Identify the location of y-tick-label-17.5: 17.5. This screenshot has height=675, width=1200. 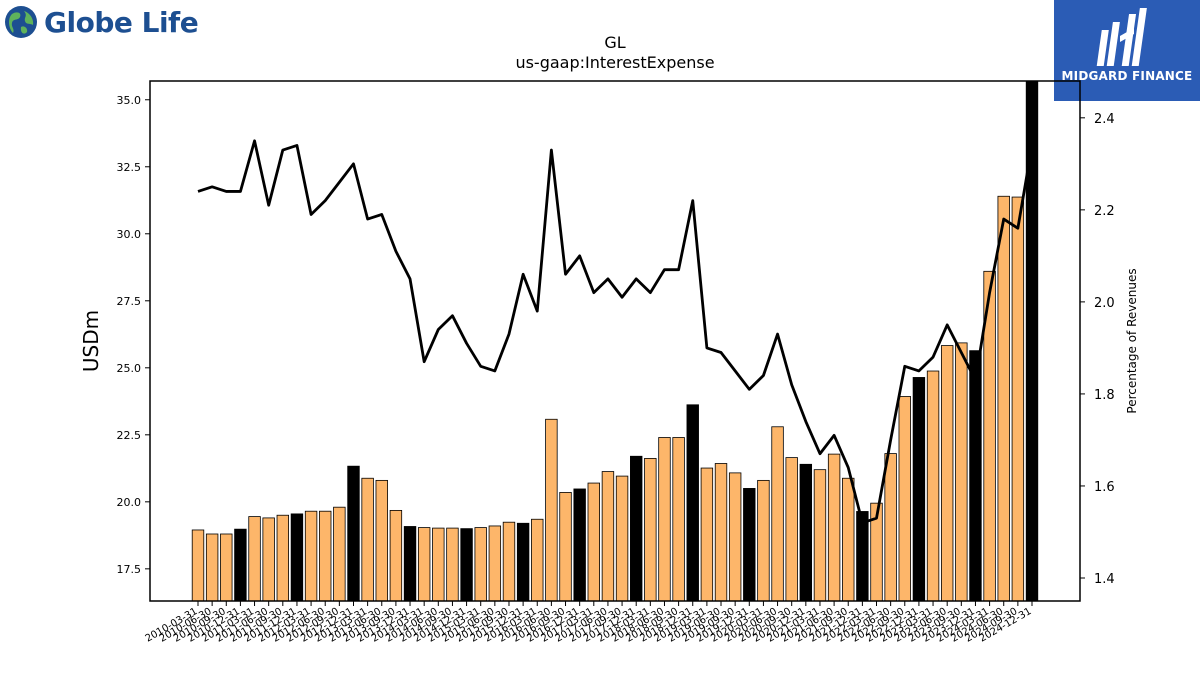
(129, 569).